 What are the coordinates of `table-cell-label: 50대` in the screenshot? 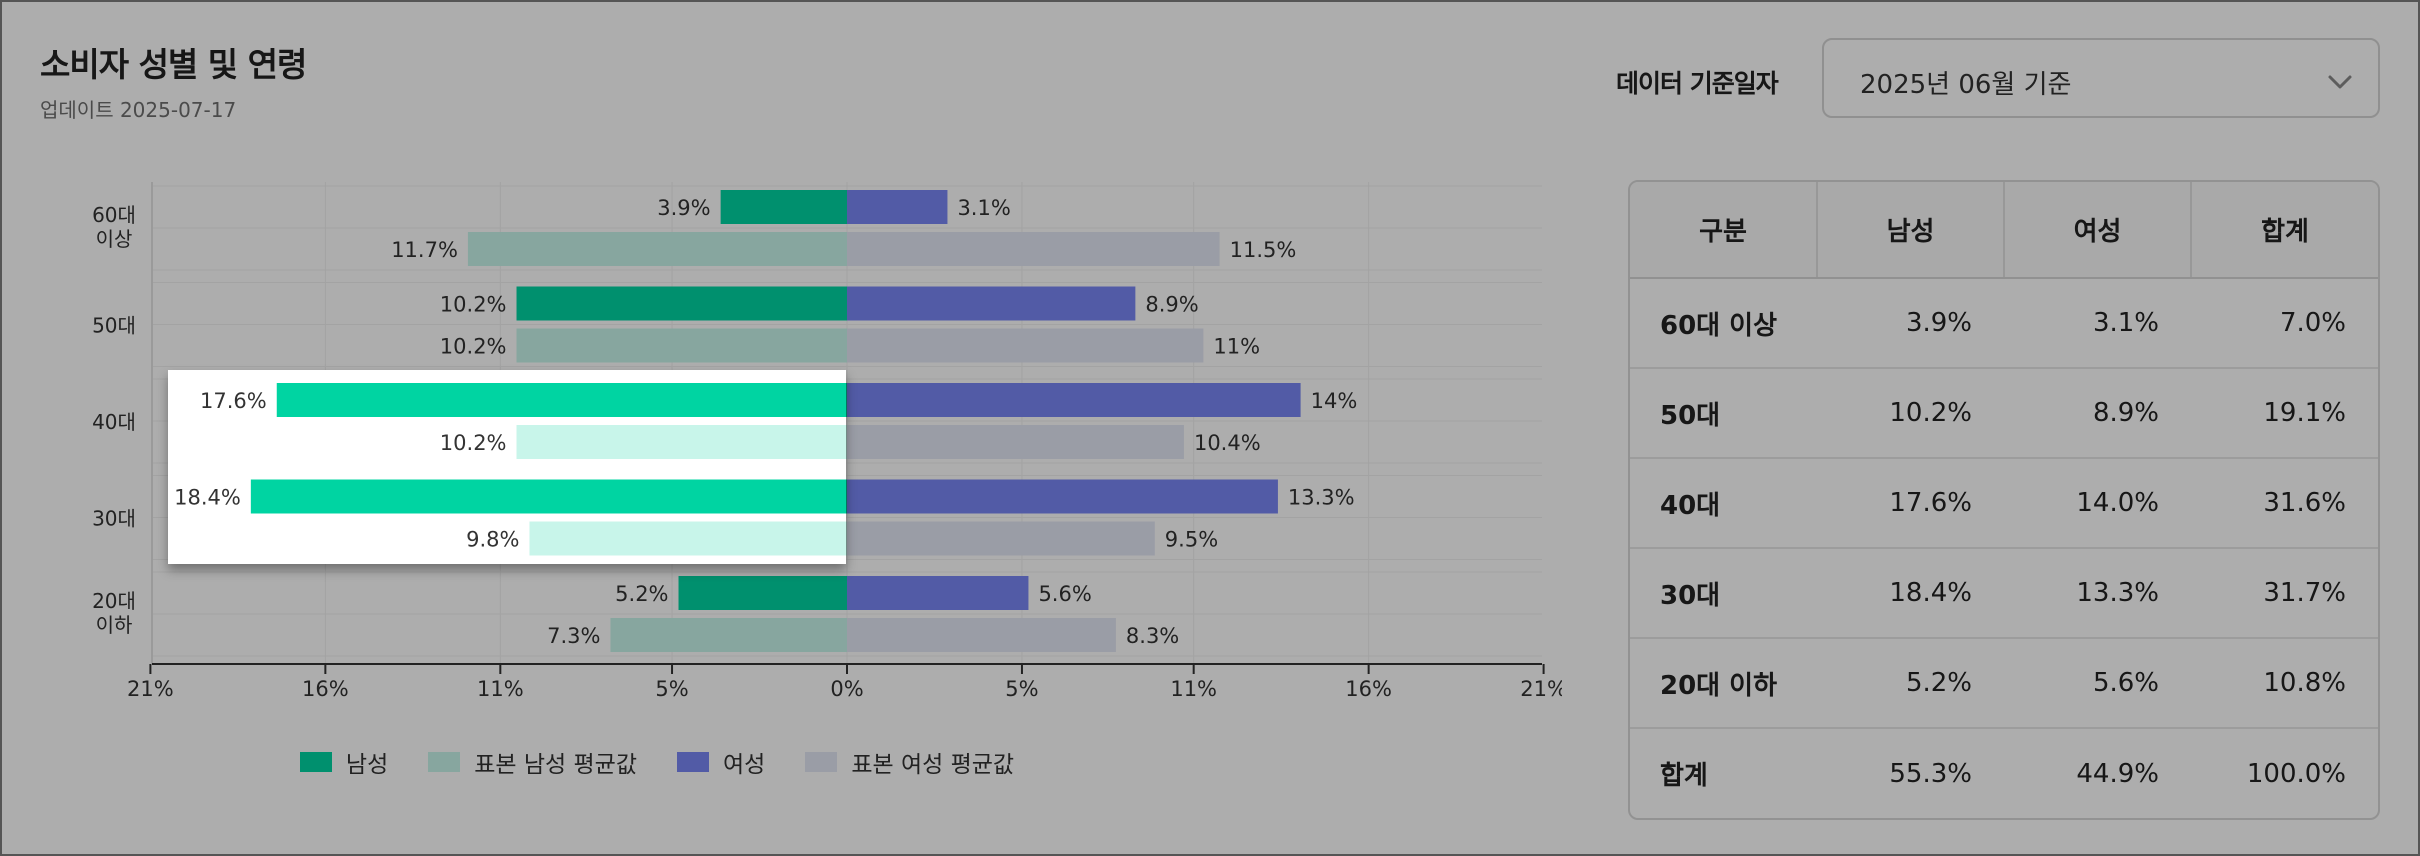 It's located at (1723, 413).